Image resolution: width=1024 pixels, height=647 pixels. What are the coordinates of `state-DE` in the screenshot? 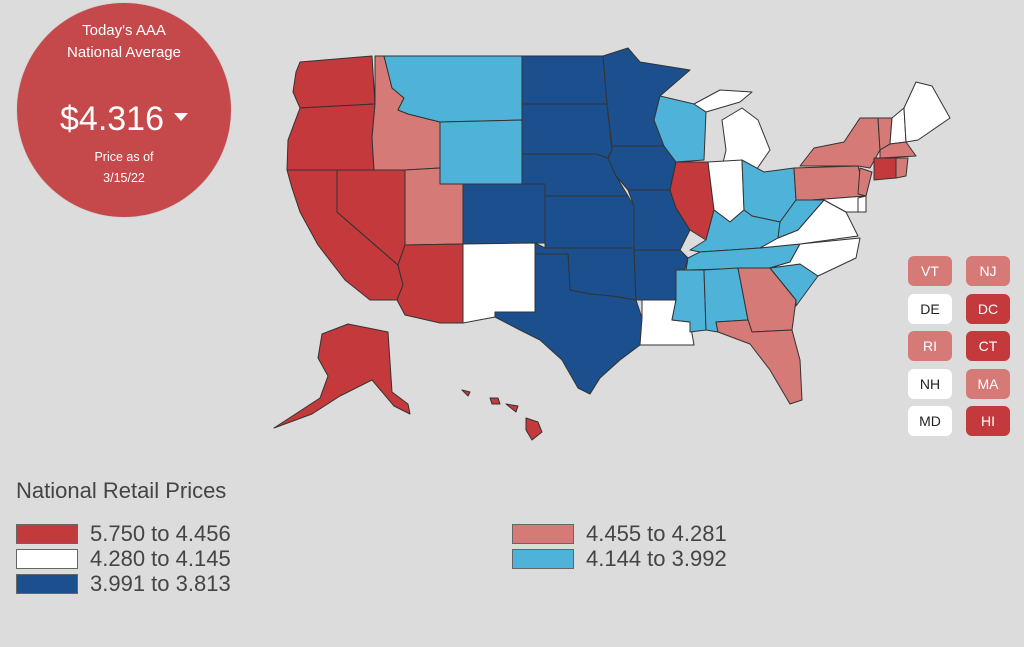 It's located at (862, 204).